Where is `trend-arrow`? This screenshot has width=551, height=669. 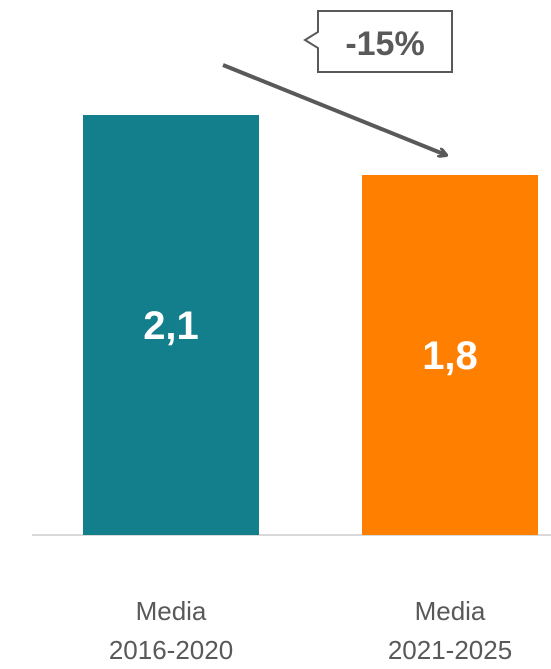
trend-arrow is located at coordinates (334, 109).